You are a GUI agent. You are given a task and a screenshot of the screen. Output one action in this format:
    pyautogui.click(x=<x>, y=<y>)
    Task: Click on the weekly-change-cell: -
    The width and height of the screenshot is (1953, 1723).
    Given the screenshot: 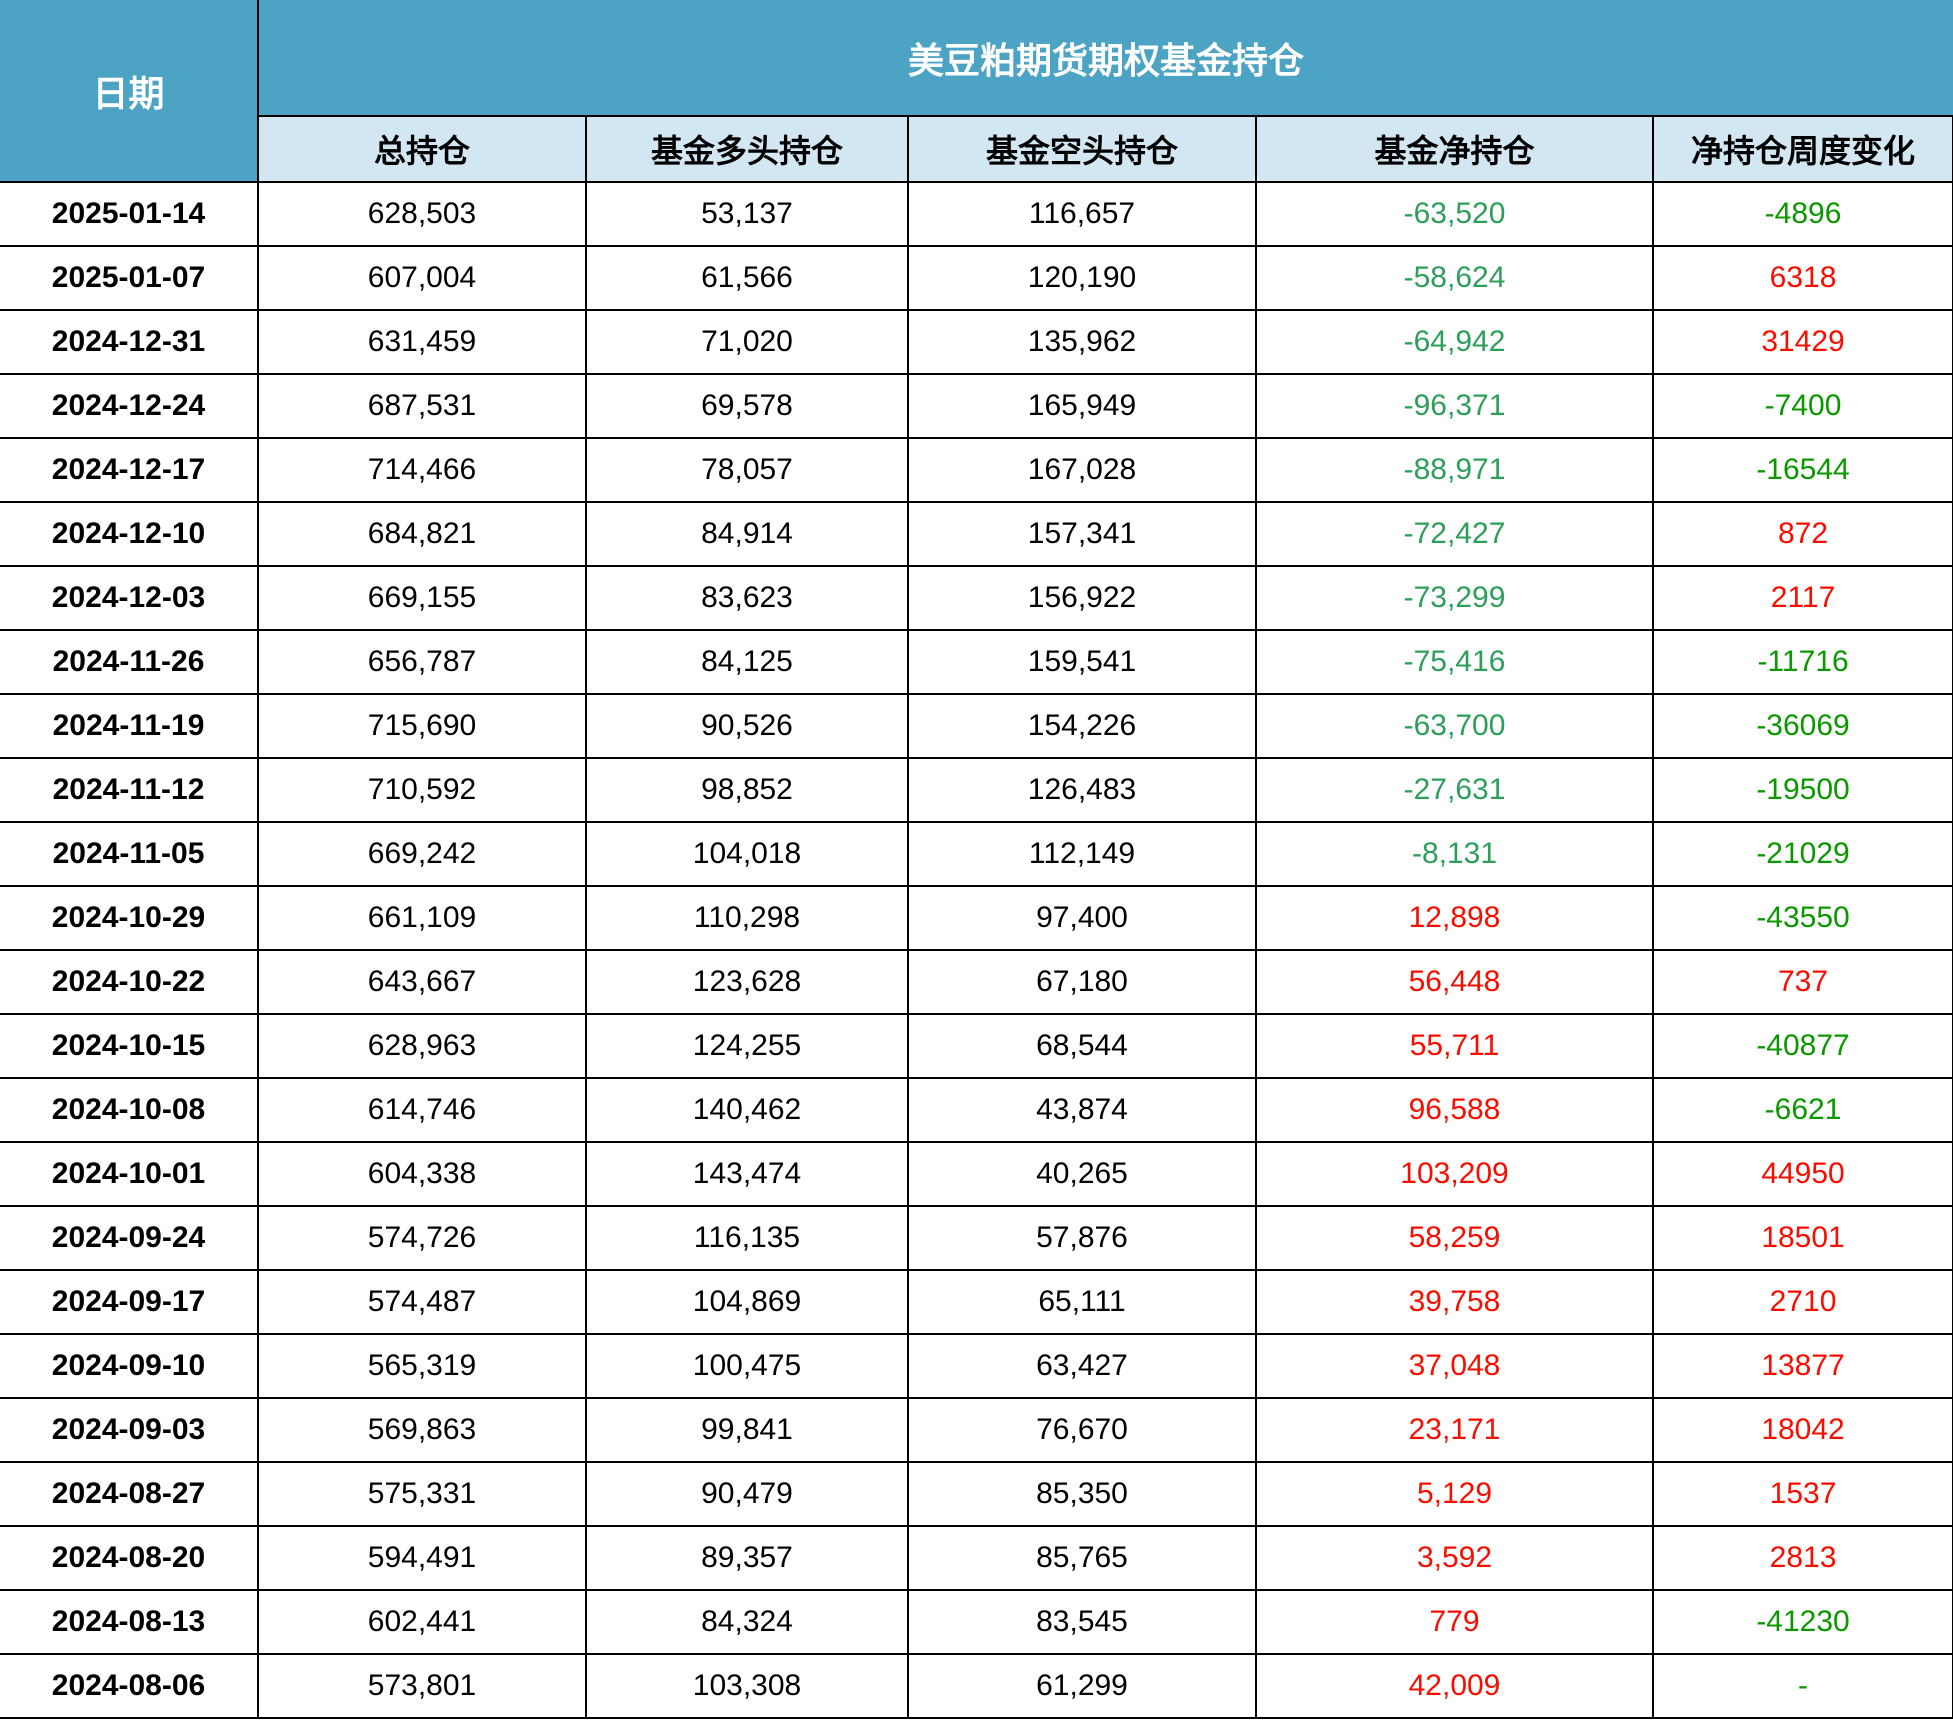 What is the action you would take?
    pyautogui.click(x=1802, y=1686)
    